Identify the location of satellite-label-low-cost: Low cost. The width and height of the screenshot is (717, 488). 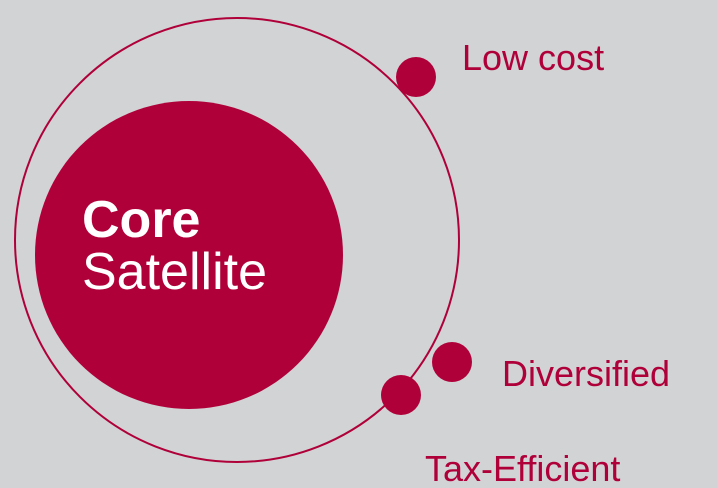
(533, 57).